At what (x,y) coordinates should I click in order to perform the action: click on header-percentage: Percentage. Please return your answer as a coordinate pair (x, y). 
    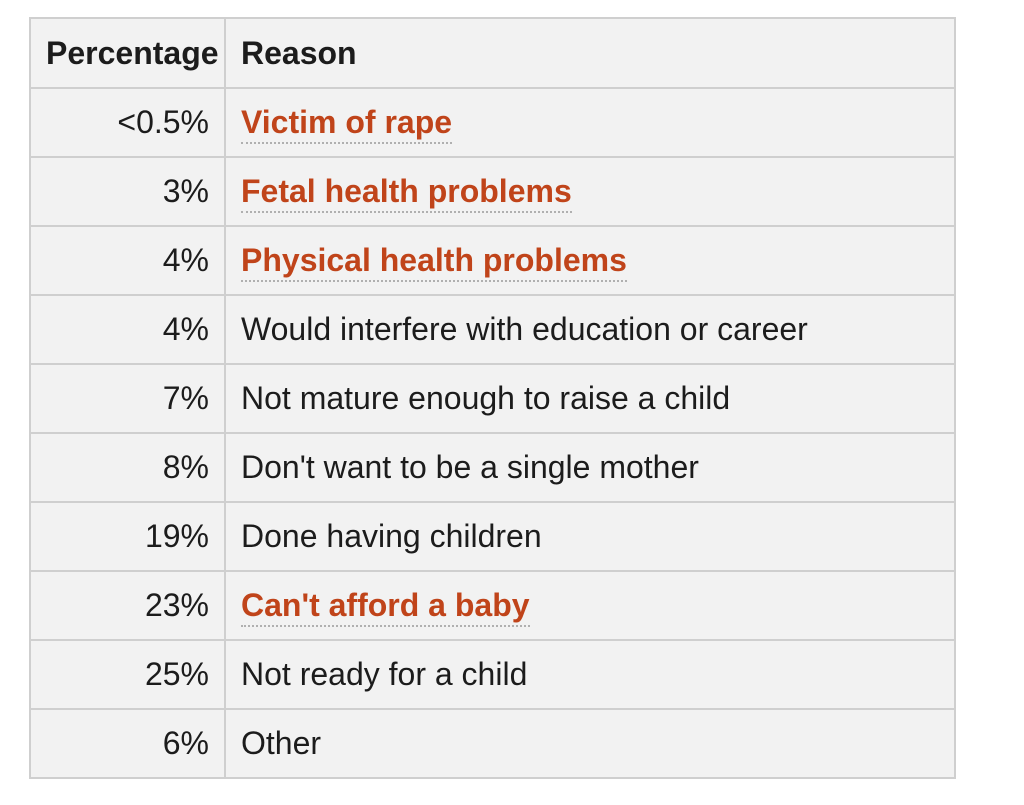
    Looking at the image, I should click on (127, 53).